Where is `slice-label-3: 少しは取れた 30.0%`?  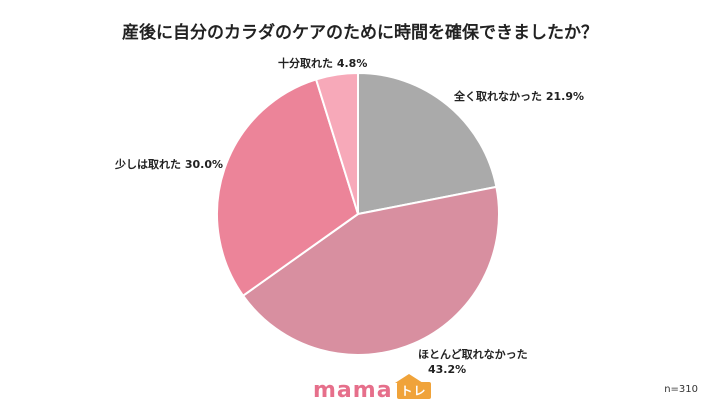 slice-label-3: 少しは取れた 30.0% is located at coordinates (168, 164).